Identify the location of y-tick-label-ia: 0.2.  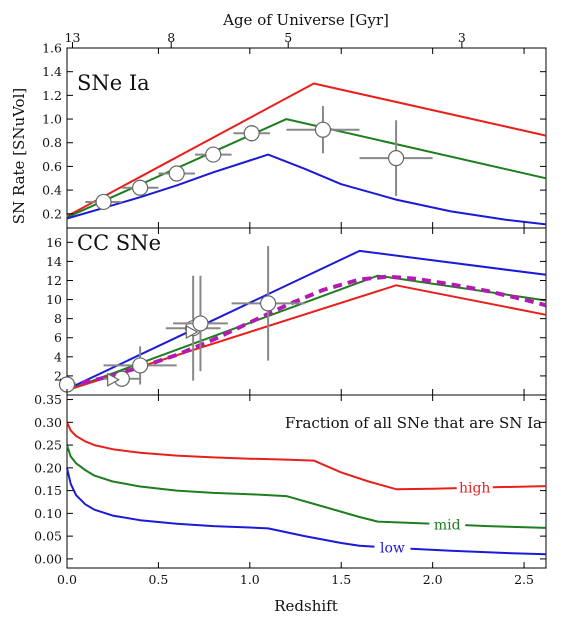
(52, 213).